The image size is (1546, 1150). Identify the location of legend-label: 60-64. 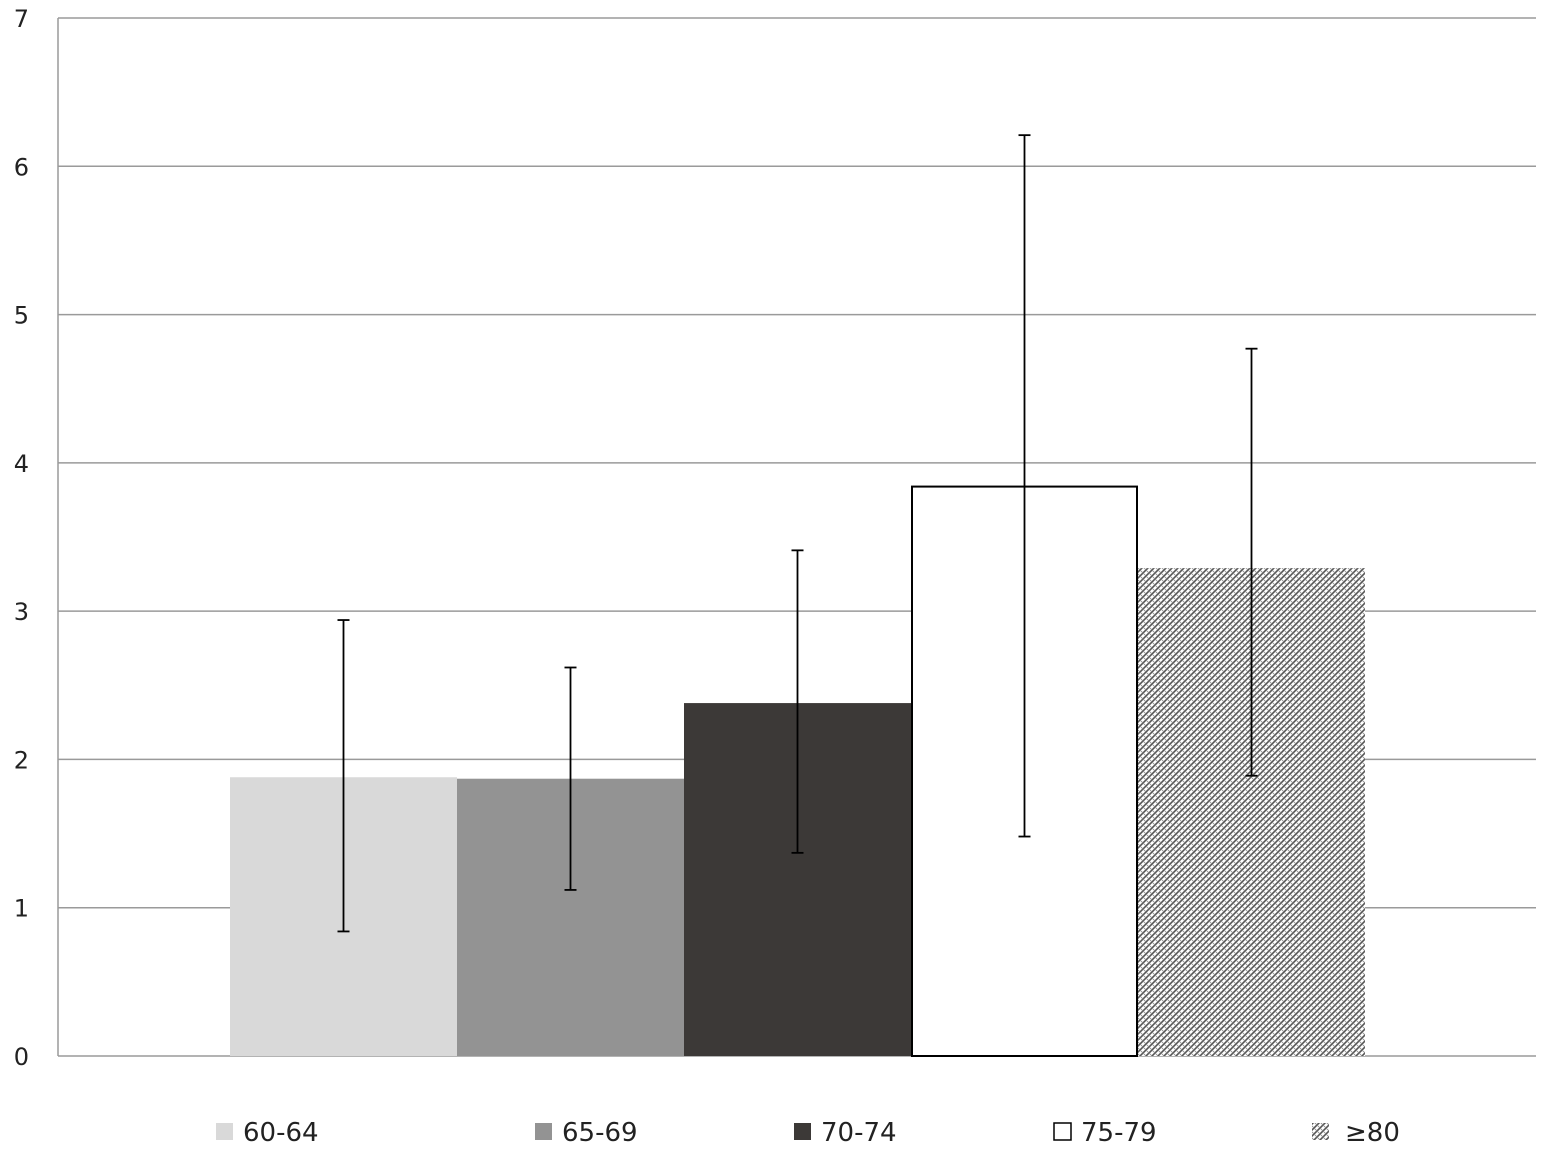
(281, 1133).